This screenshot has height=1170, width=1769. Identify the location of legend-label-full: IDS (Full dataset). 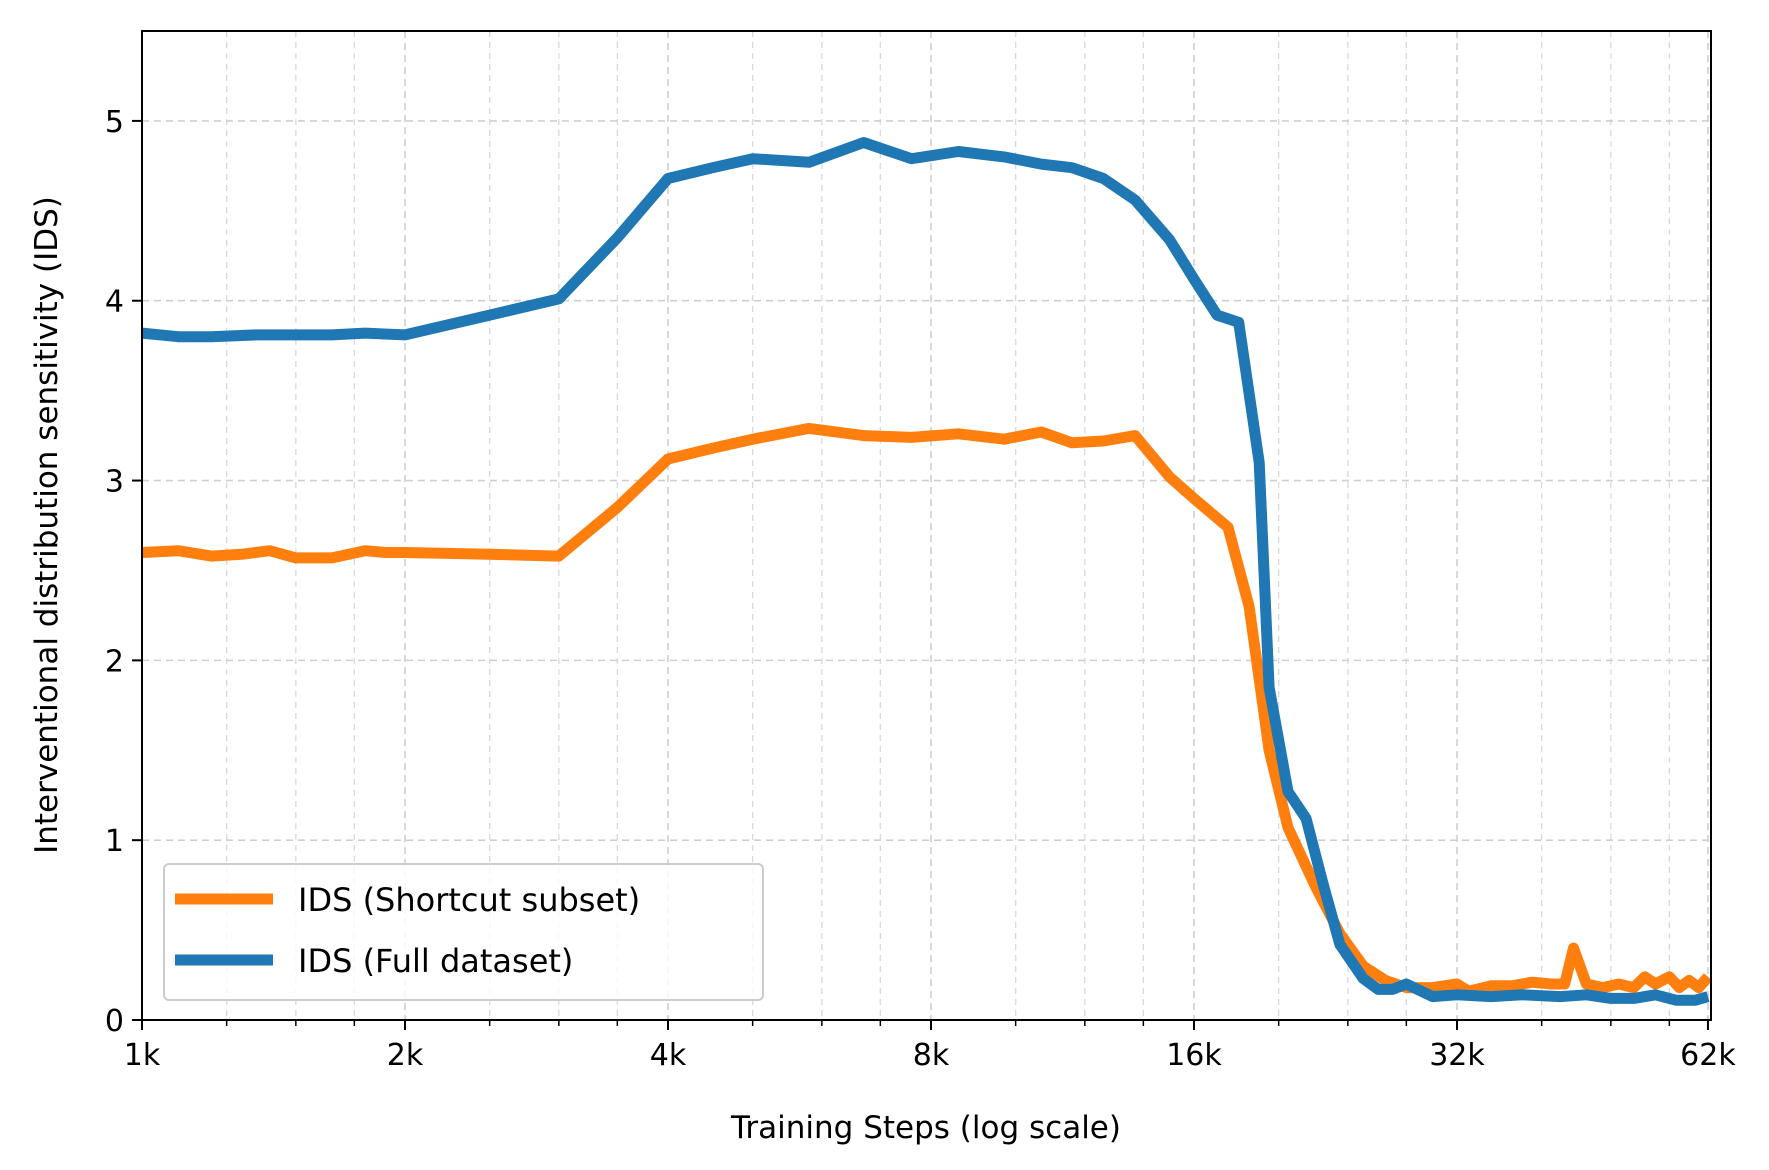
(435, 961).